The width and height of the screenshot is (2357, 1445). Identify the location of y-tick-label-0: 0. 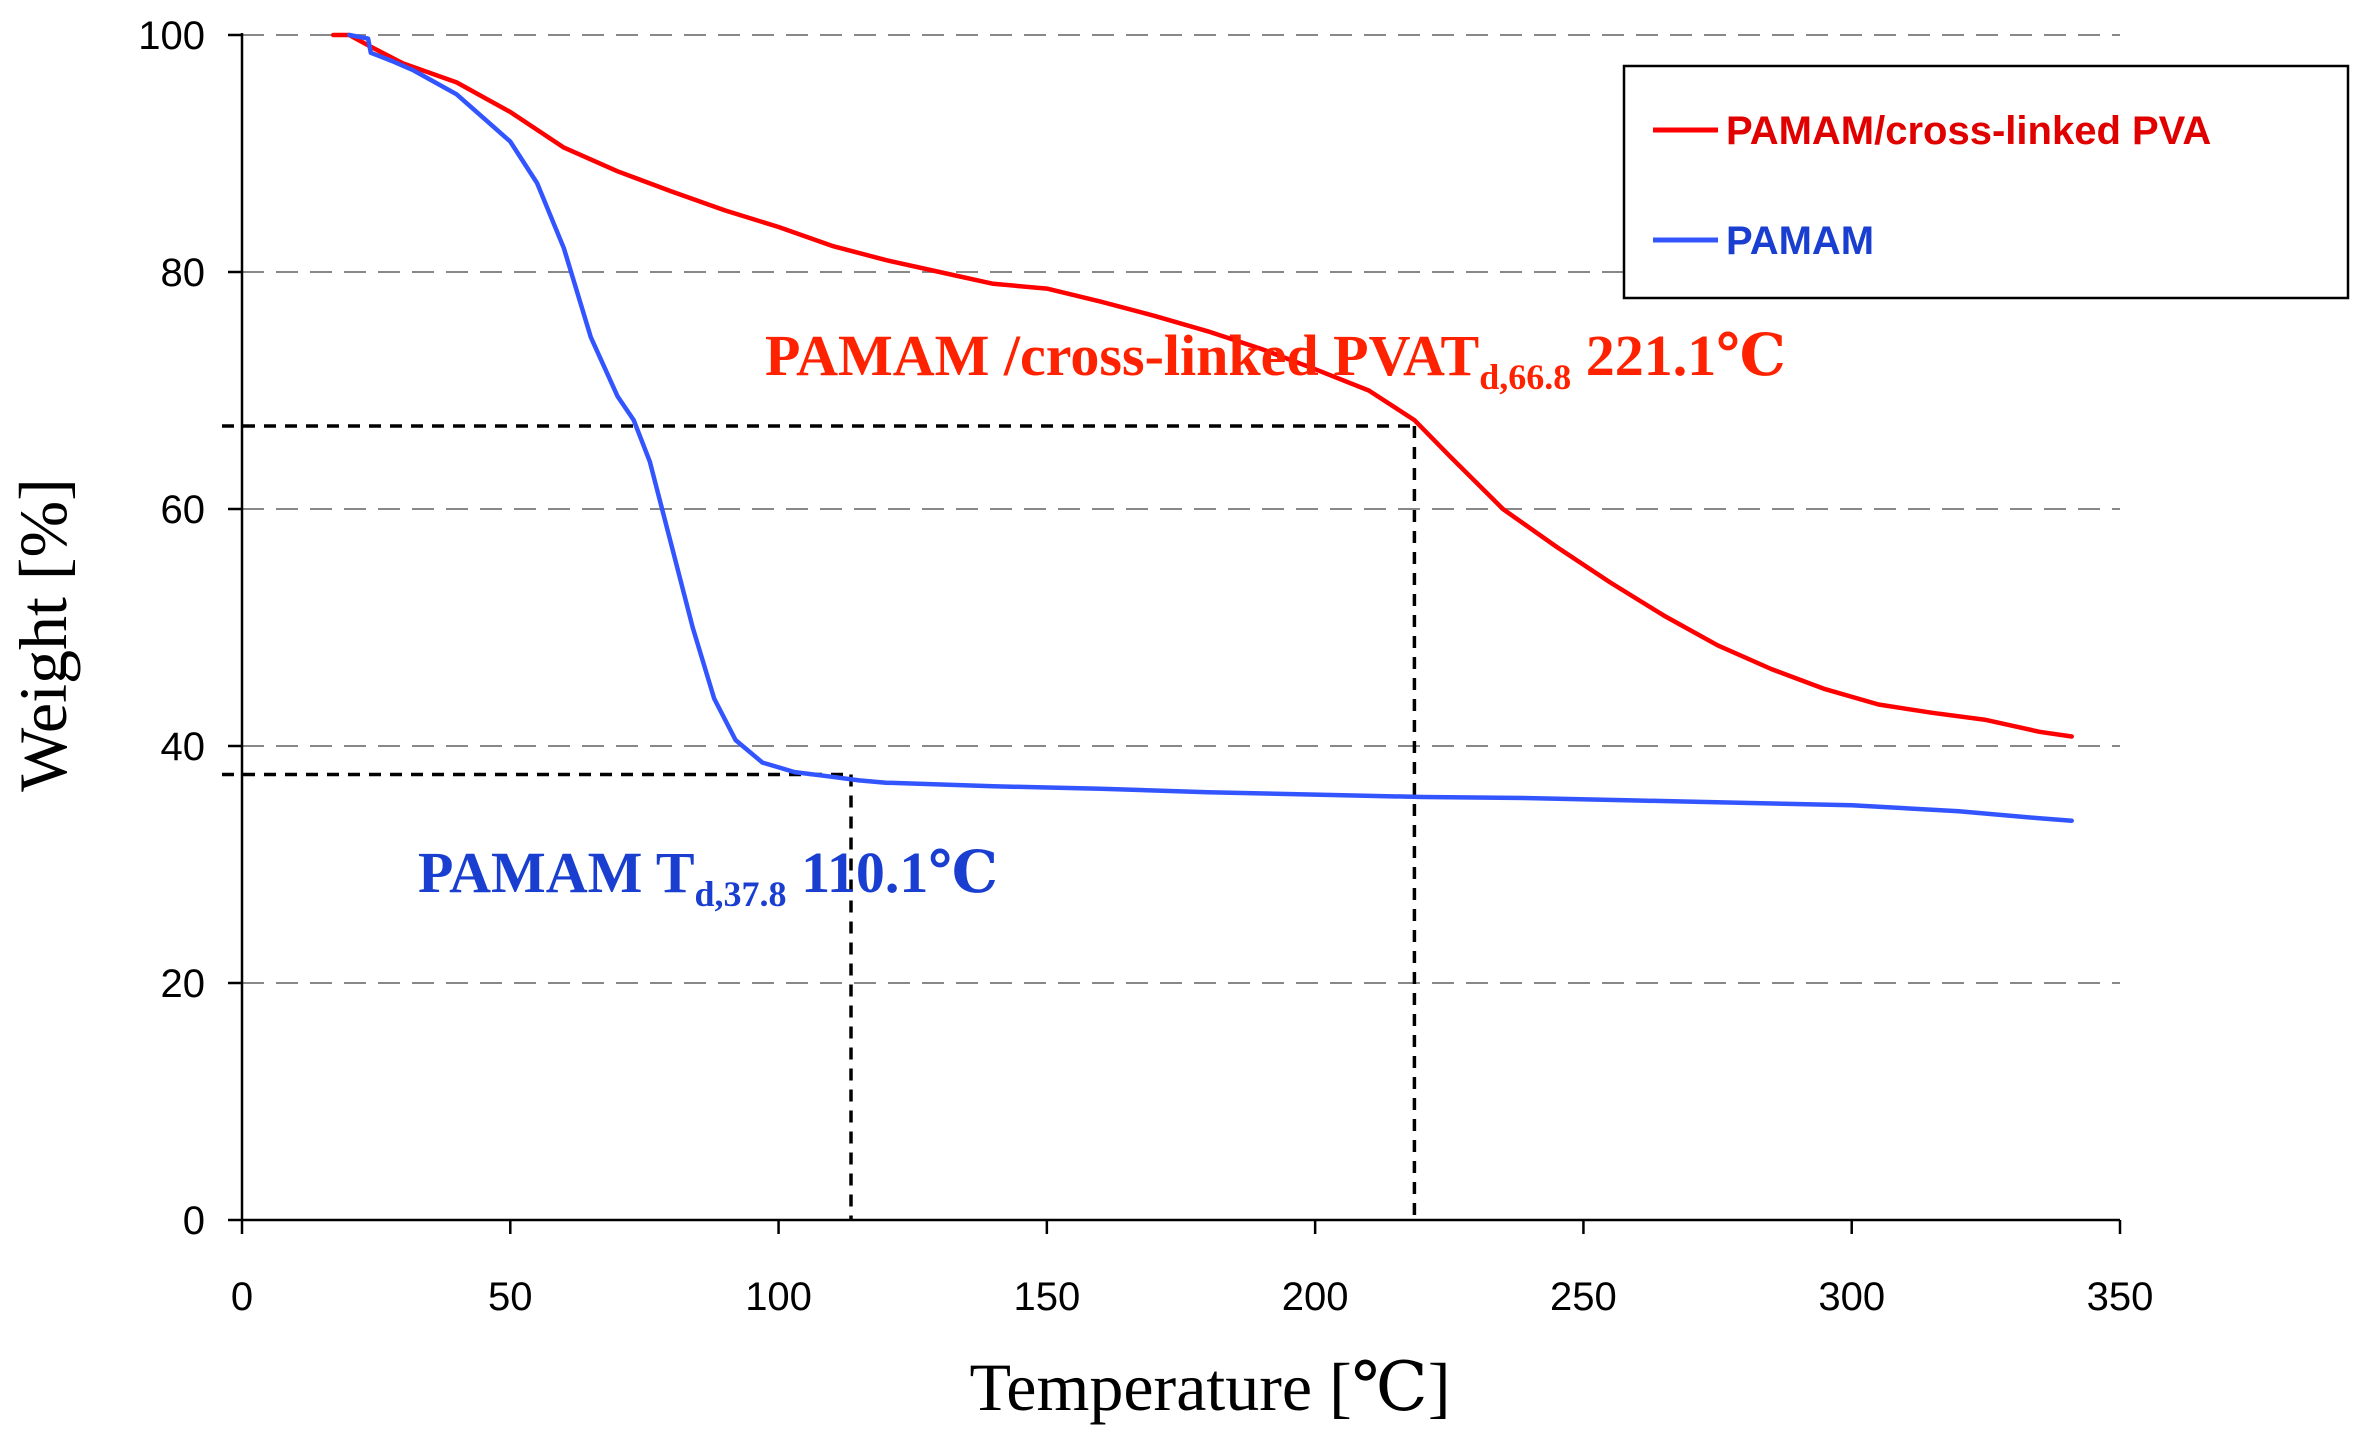
(194, 1221).